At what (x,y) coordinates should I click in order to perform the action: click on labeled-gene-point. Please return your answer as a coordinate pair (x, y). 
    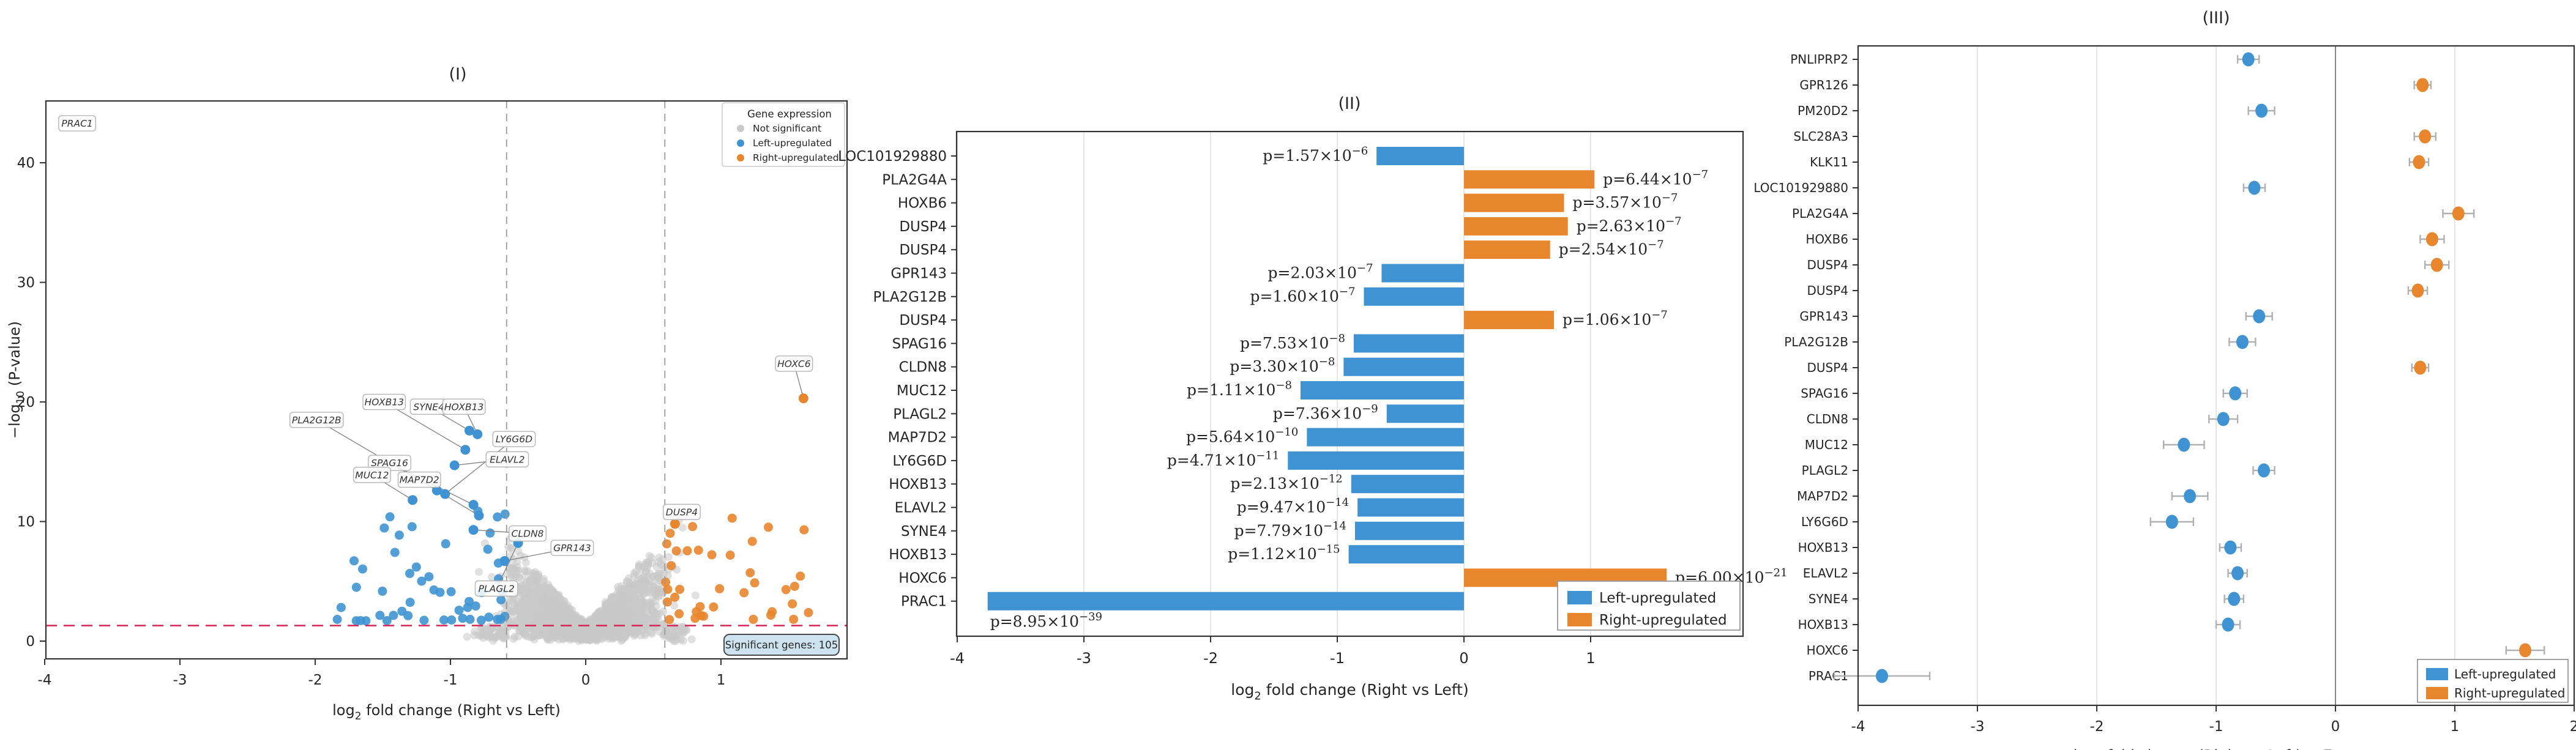
    Looking at the image, I should click on (479, 515).